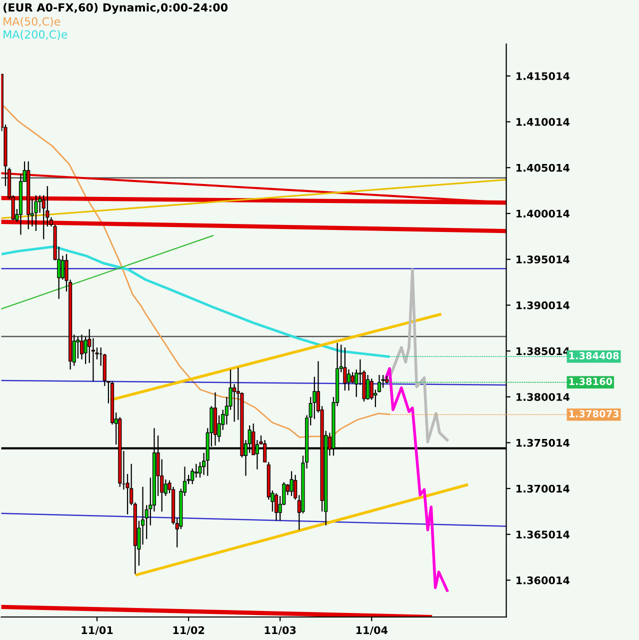  Describe the element at coordinates (188, 630) in the screenshot. I see `x-tick-label: 11/02` at that location.